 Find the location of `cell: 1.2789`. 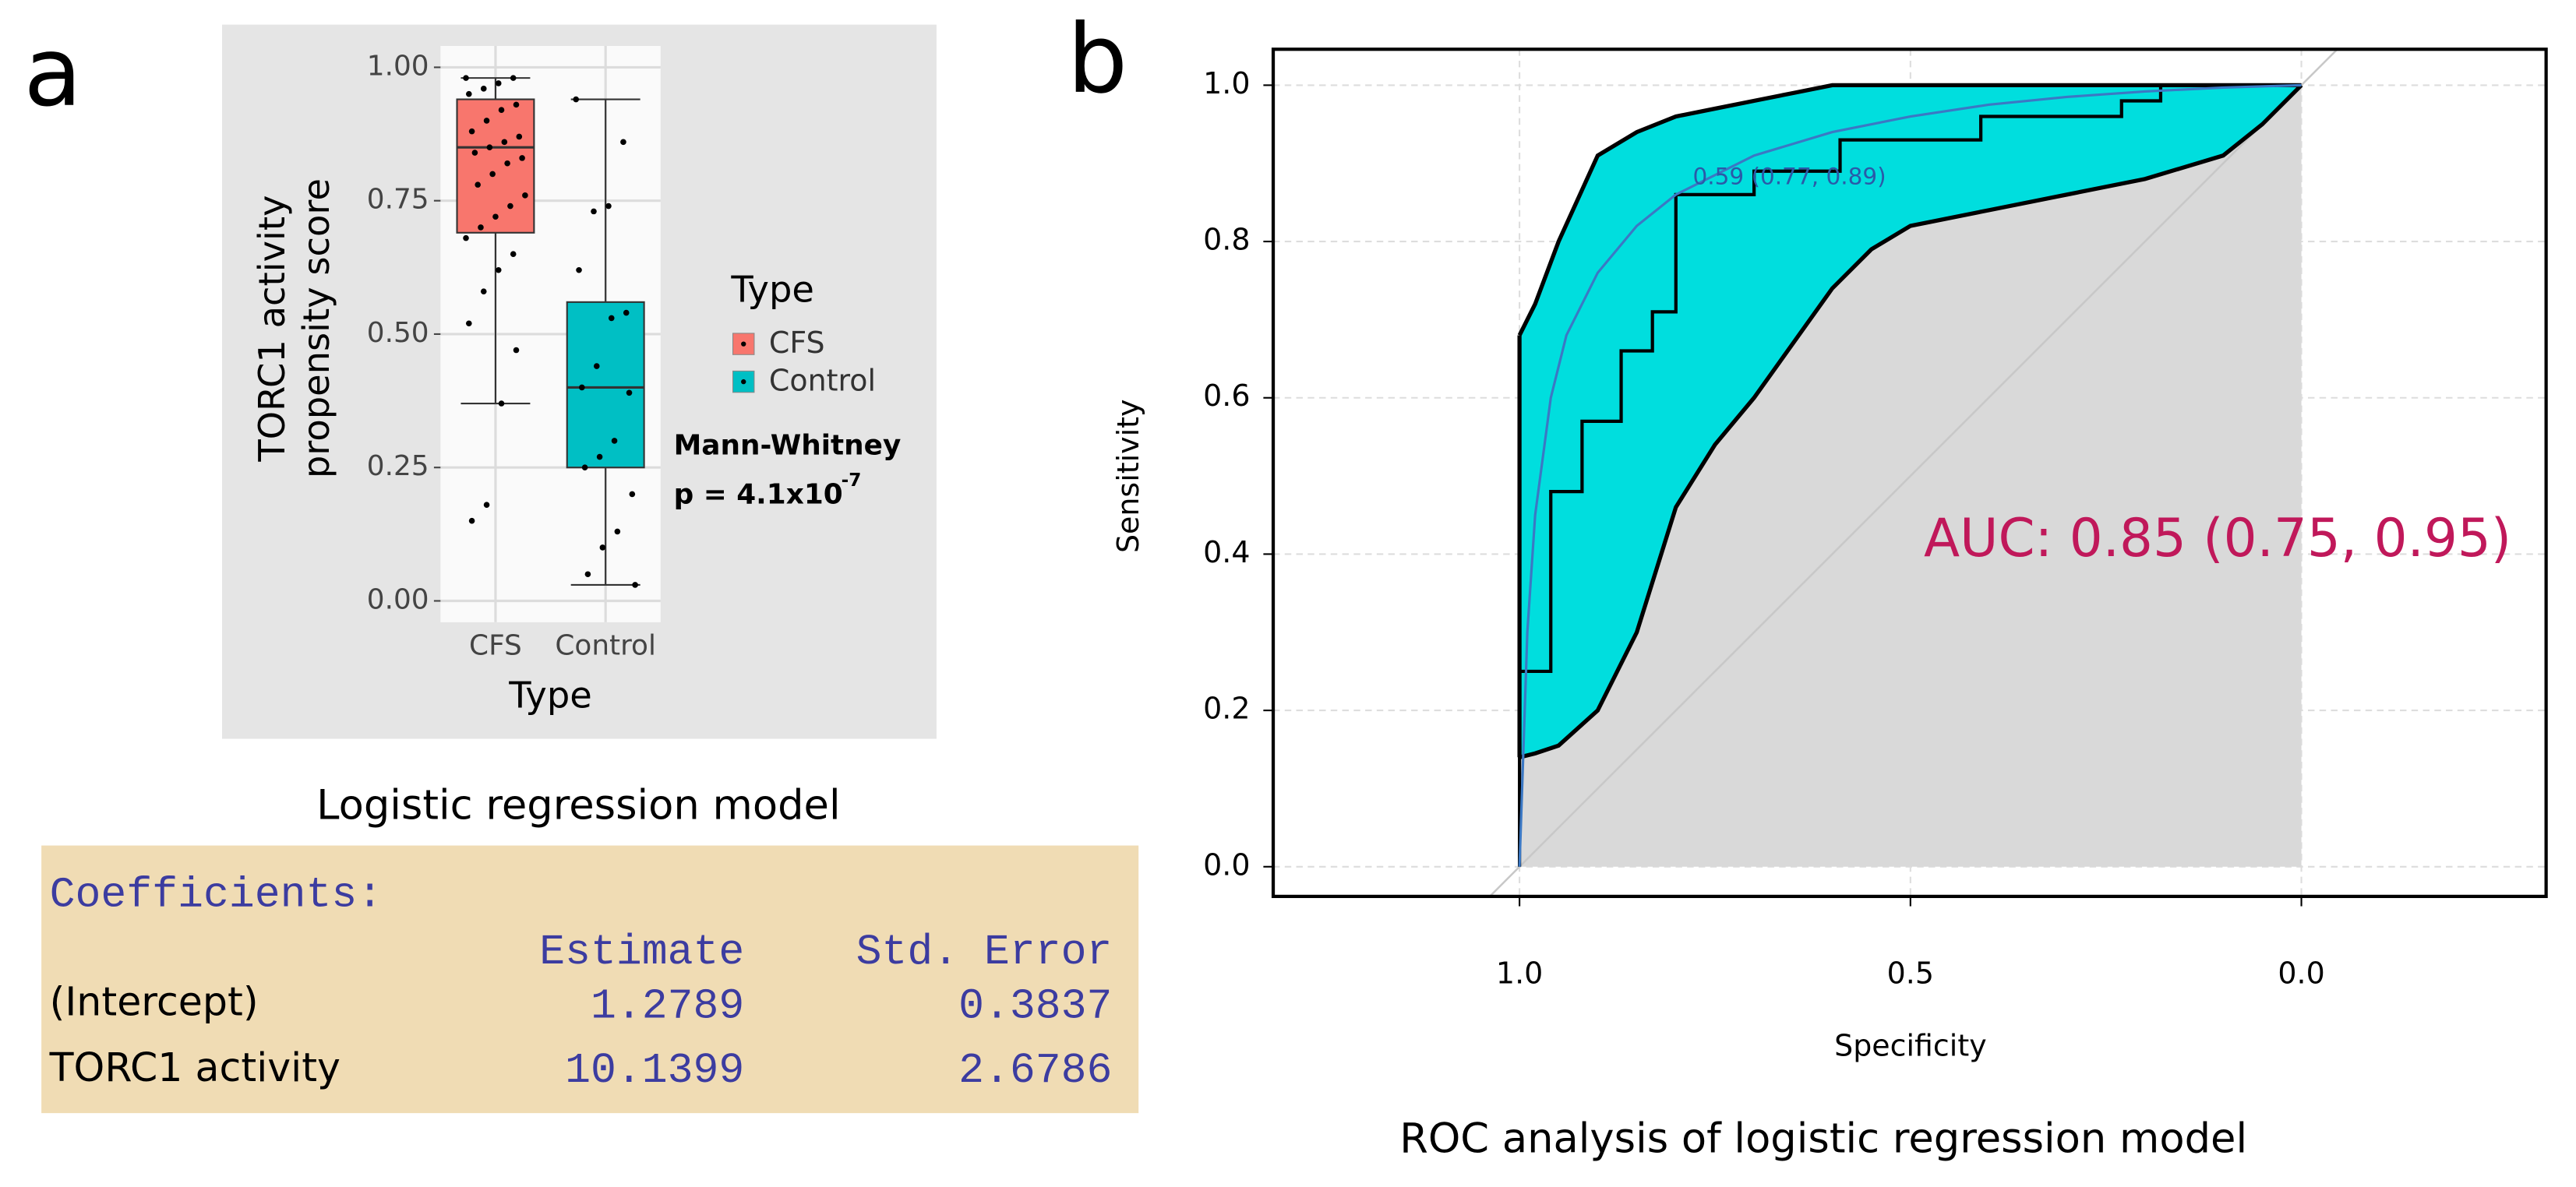

cell: 1.2789 is located at coordinates (667, 1007).